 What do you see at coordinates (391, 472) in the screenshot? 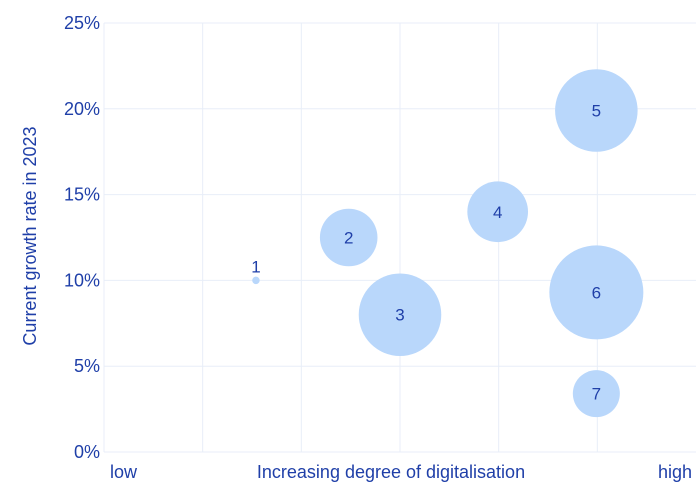
I see `x-axis-title: Increasing degree of digitalisation` at bounding box center [391, 472].